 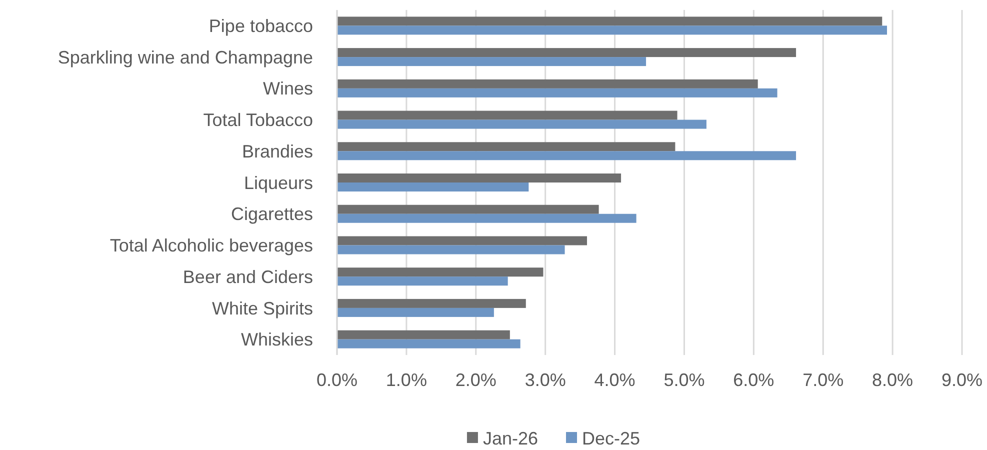 I want to click on x-tick-label: 0.0%, so click(x=337, y=380).